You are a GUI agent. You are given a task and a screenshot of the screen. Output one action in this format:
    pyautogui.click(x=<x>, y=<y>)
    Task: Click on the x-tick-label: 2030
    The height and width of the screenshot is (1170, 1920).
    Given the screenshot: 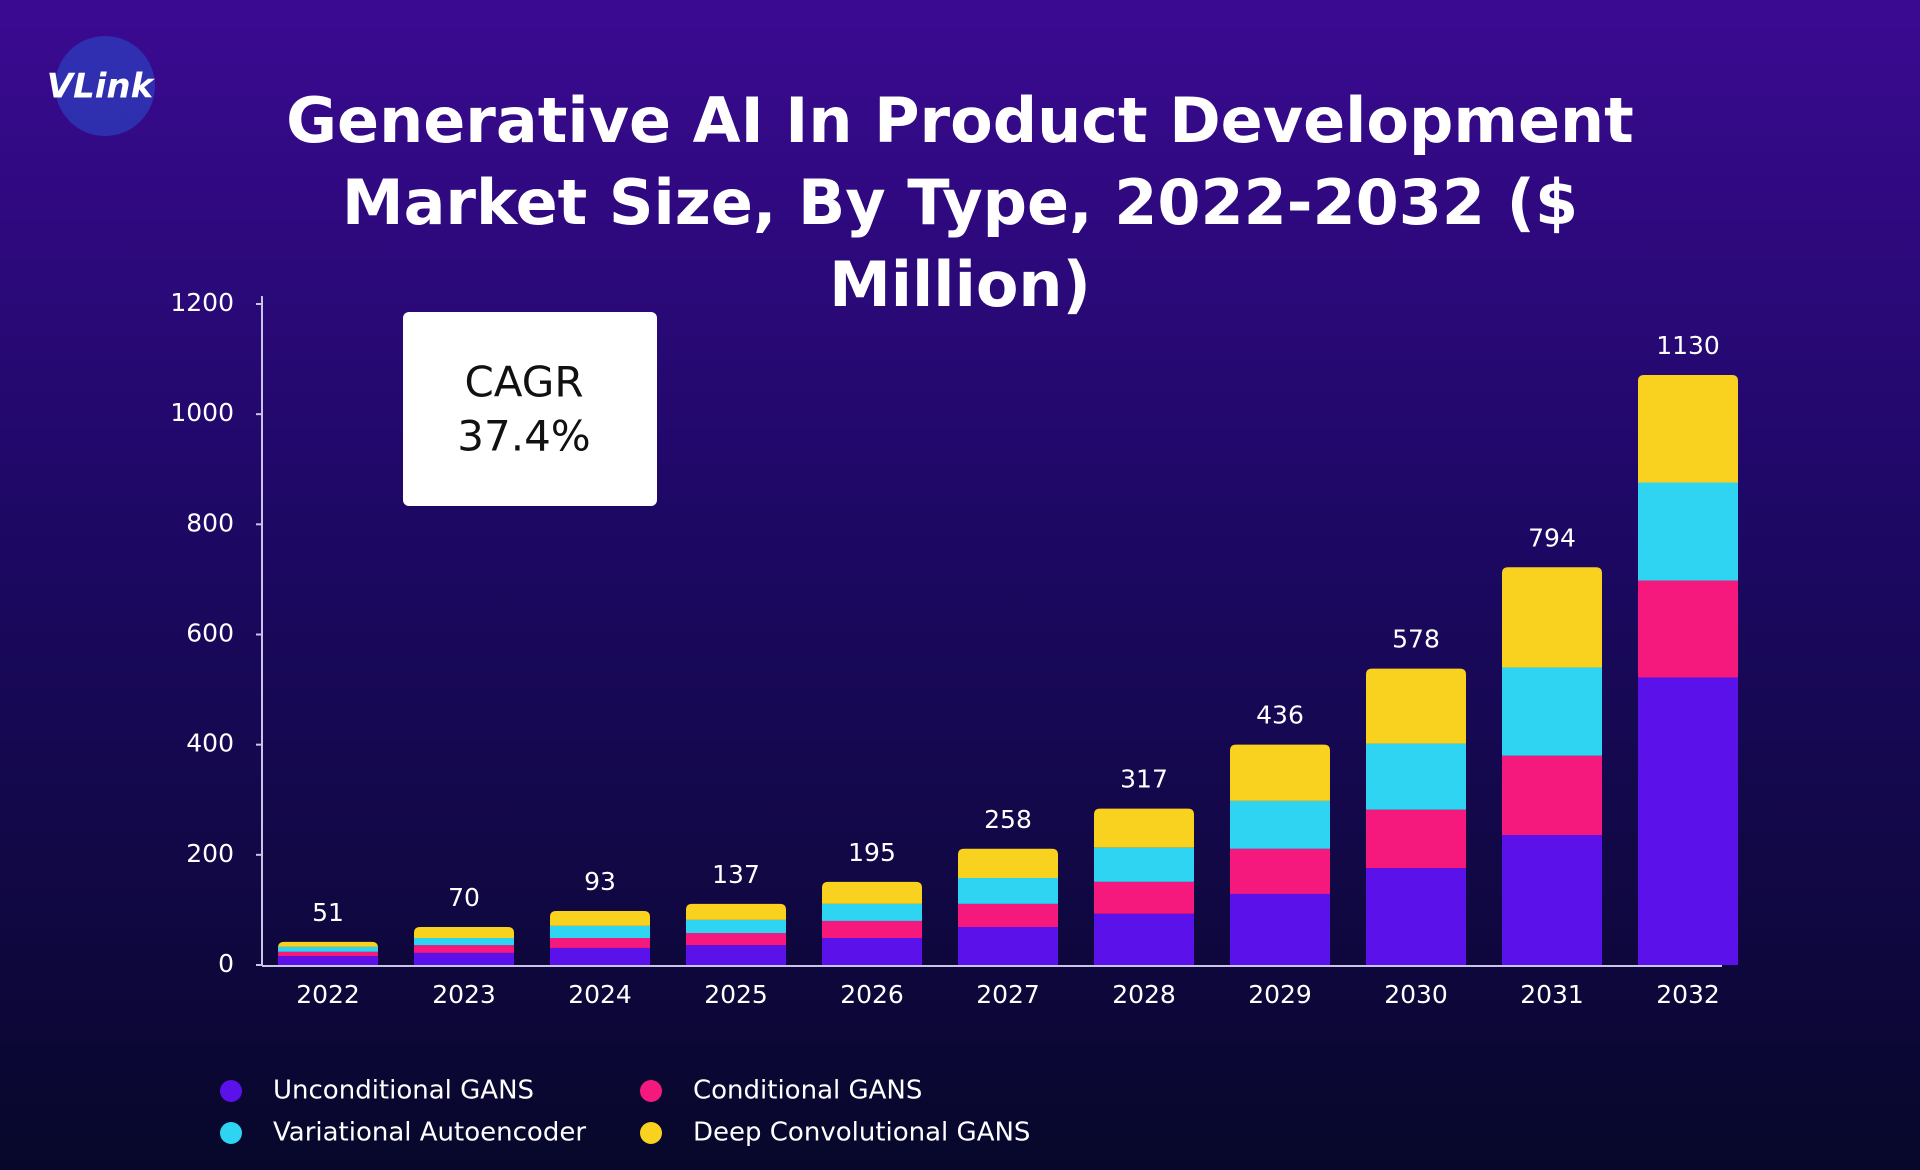 What is the action you would take?
    pyautogui.click(x=1416, y=994)
    